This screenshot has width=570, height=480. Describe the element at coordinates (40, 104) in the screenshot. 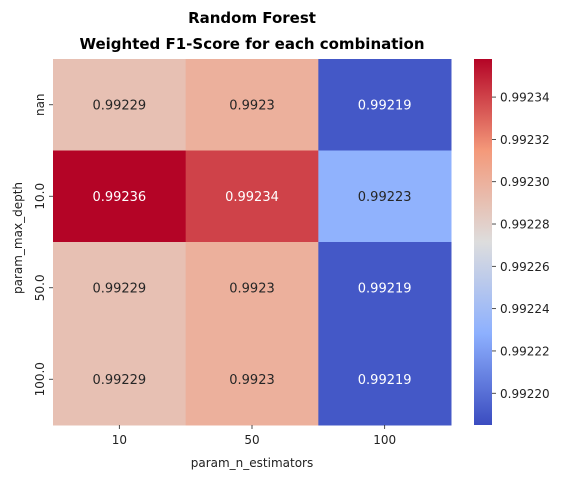

I see `y-tick-label: nan` at that location.